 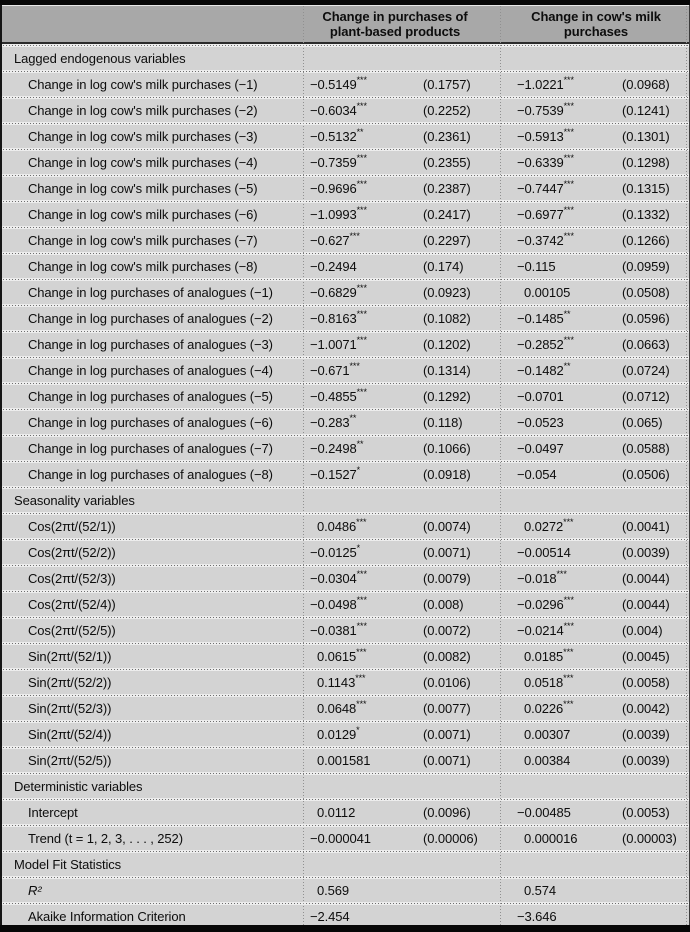 What do you see at coordinates (358, 469) in the screenshot?
I see `significance-stars: *` at bounding box center [358, 469].